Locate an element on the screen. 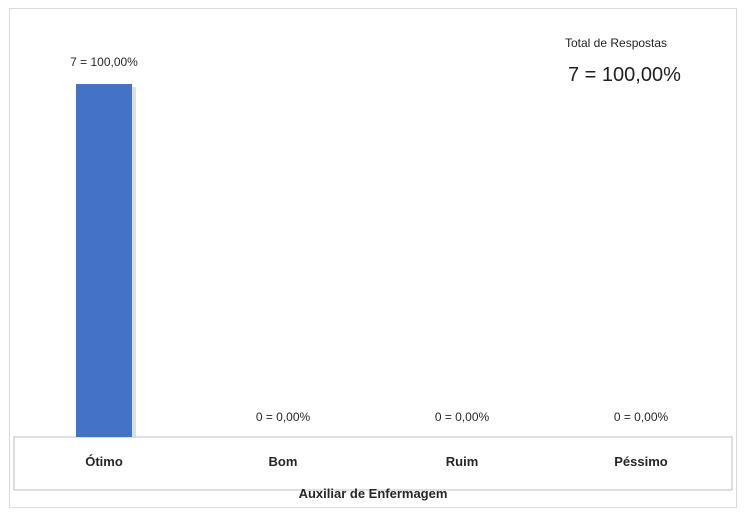 This screenshot has height=520, width=746. data-label-3: 0 = 0,00% is located at coordinates (462, 417).